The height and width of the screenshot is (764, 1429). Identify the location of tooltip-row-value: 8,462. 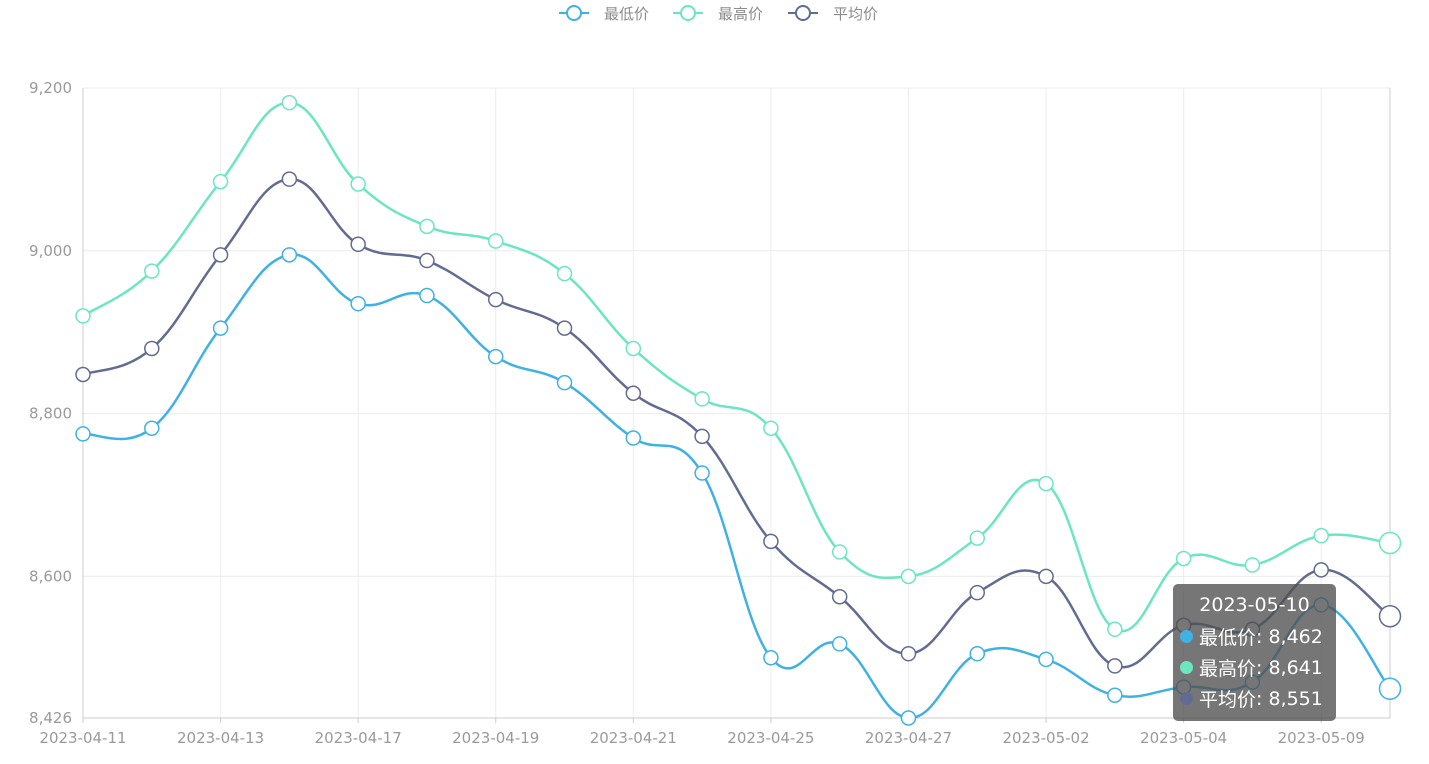
(1295, 636).